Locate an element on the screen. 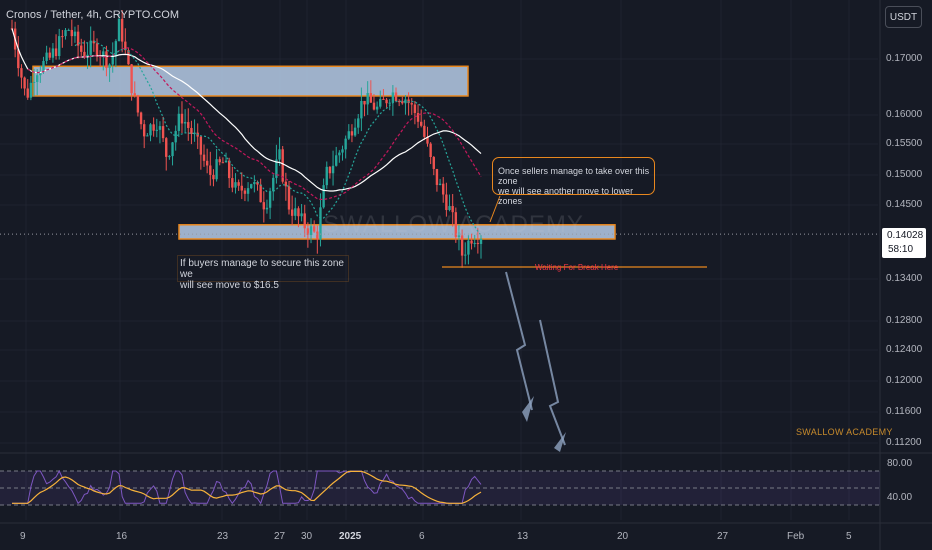 Image resolution: width=932 pixels, height=550 pixels. y-tick-label: 0.12800 is located at coordinates (904, 320).